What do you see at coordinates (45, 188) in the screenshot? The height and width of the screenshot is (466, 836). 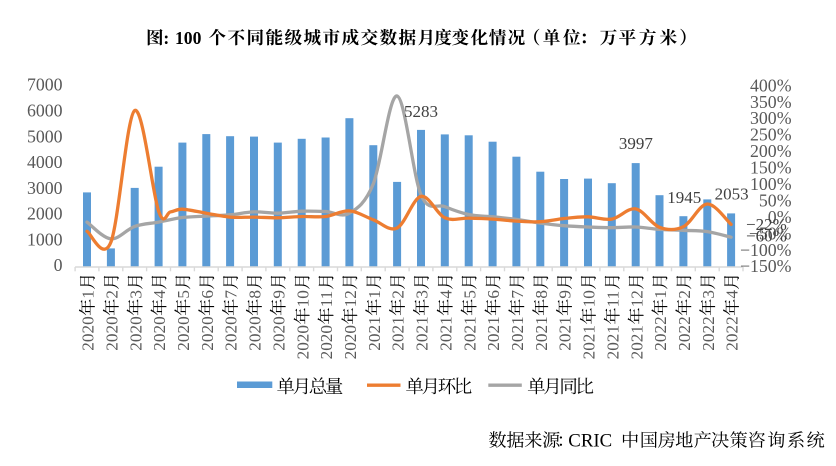 I see `svg-text: 3000` at bounding box center [45, 188].